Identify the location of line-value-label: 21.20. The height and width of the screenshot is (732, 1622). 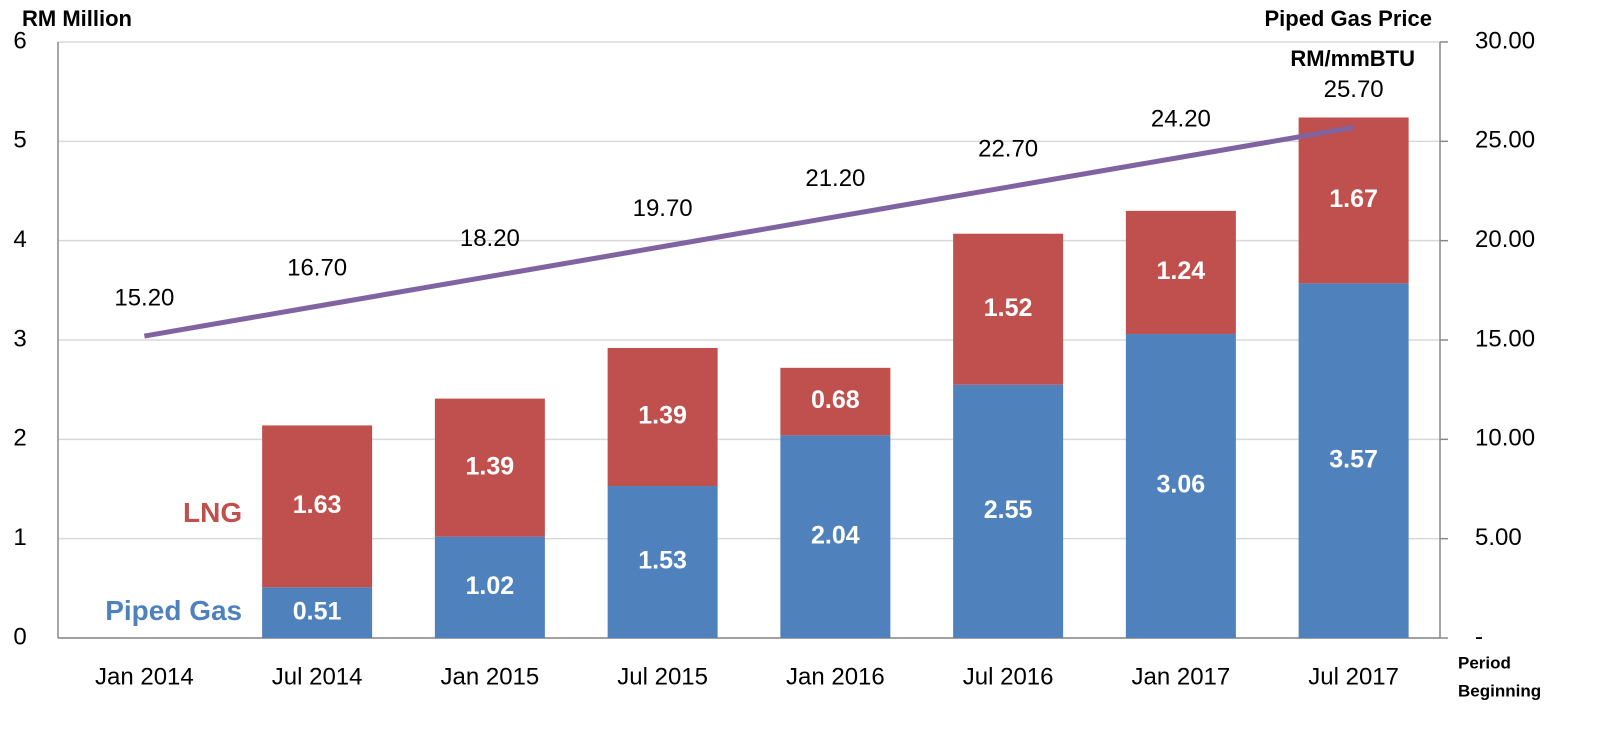
(835, 178).